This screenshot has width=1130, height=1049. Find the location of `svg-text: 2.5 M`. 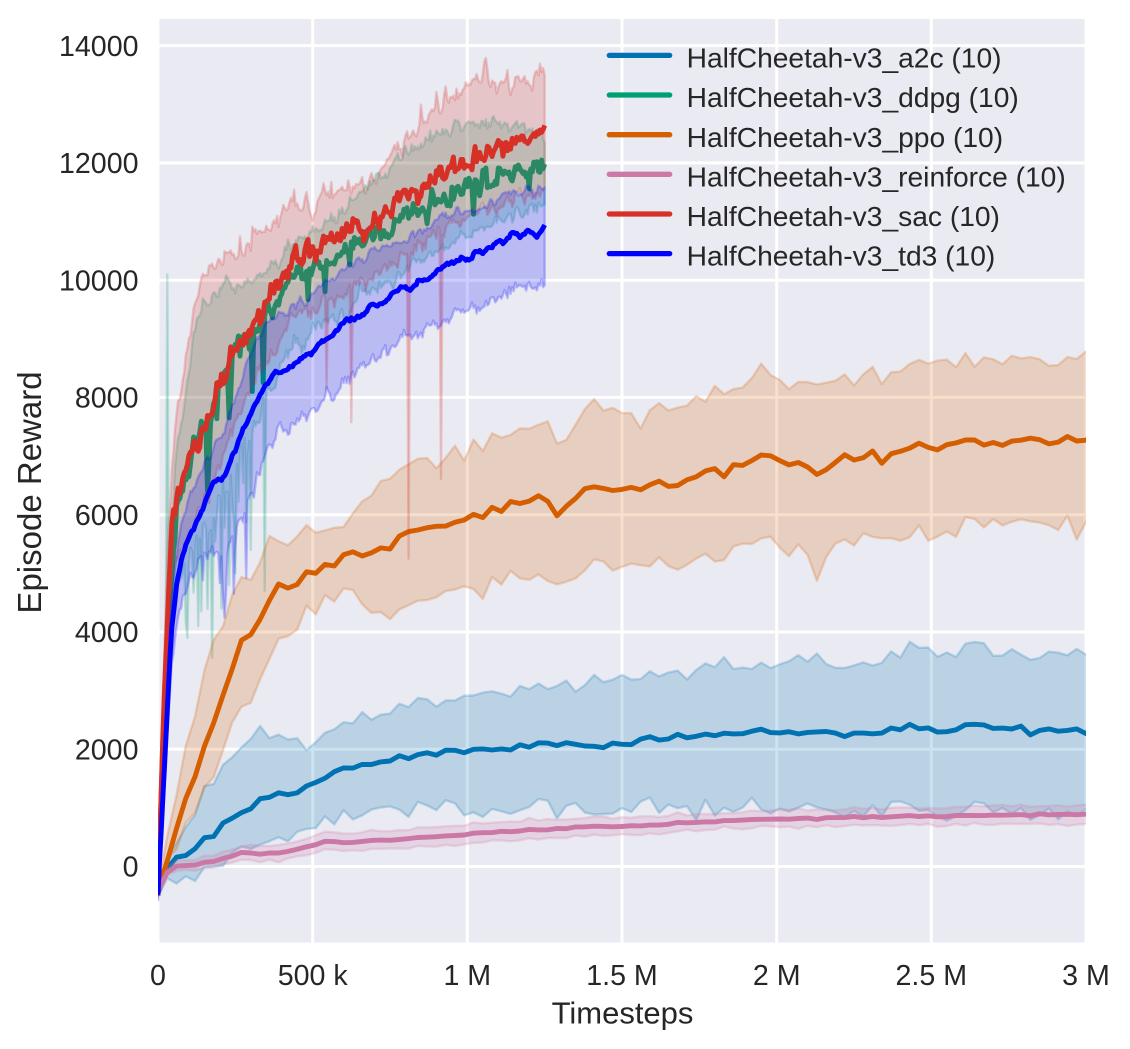

svg-text: 2.5 M is located at coordinates (932, 976).